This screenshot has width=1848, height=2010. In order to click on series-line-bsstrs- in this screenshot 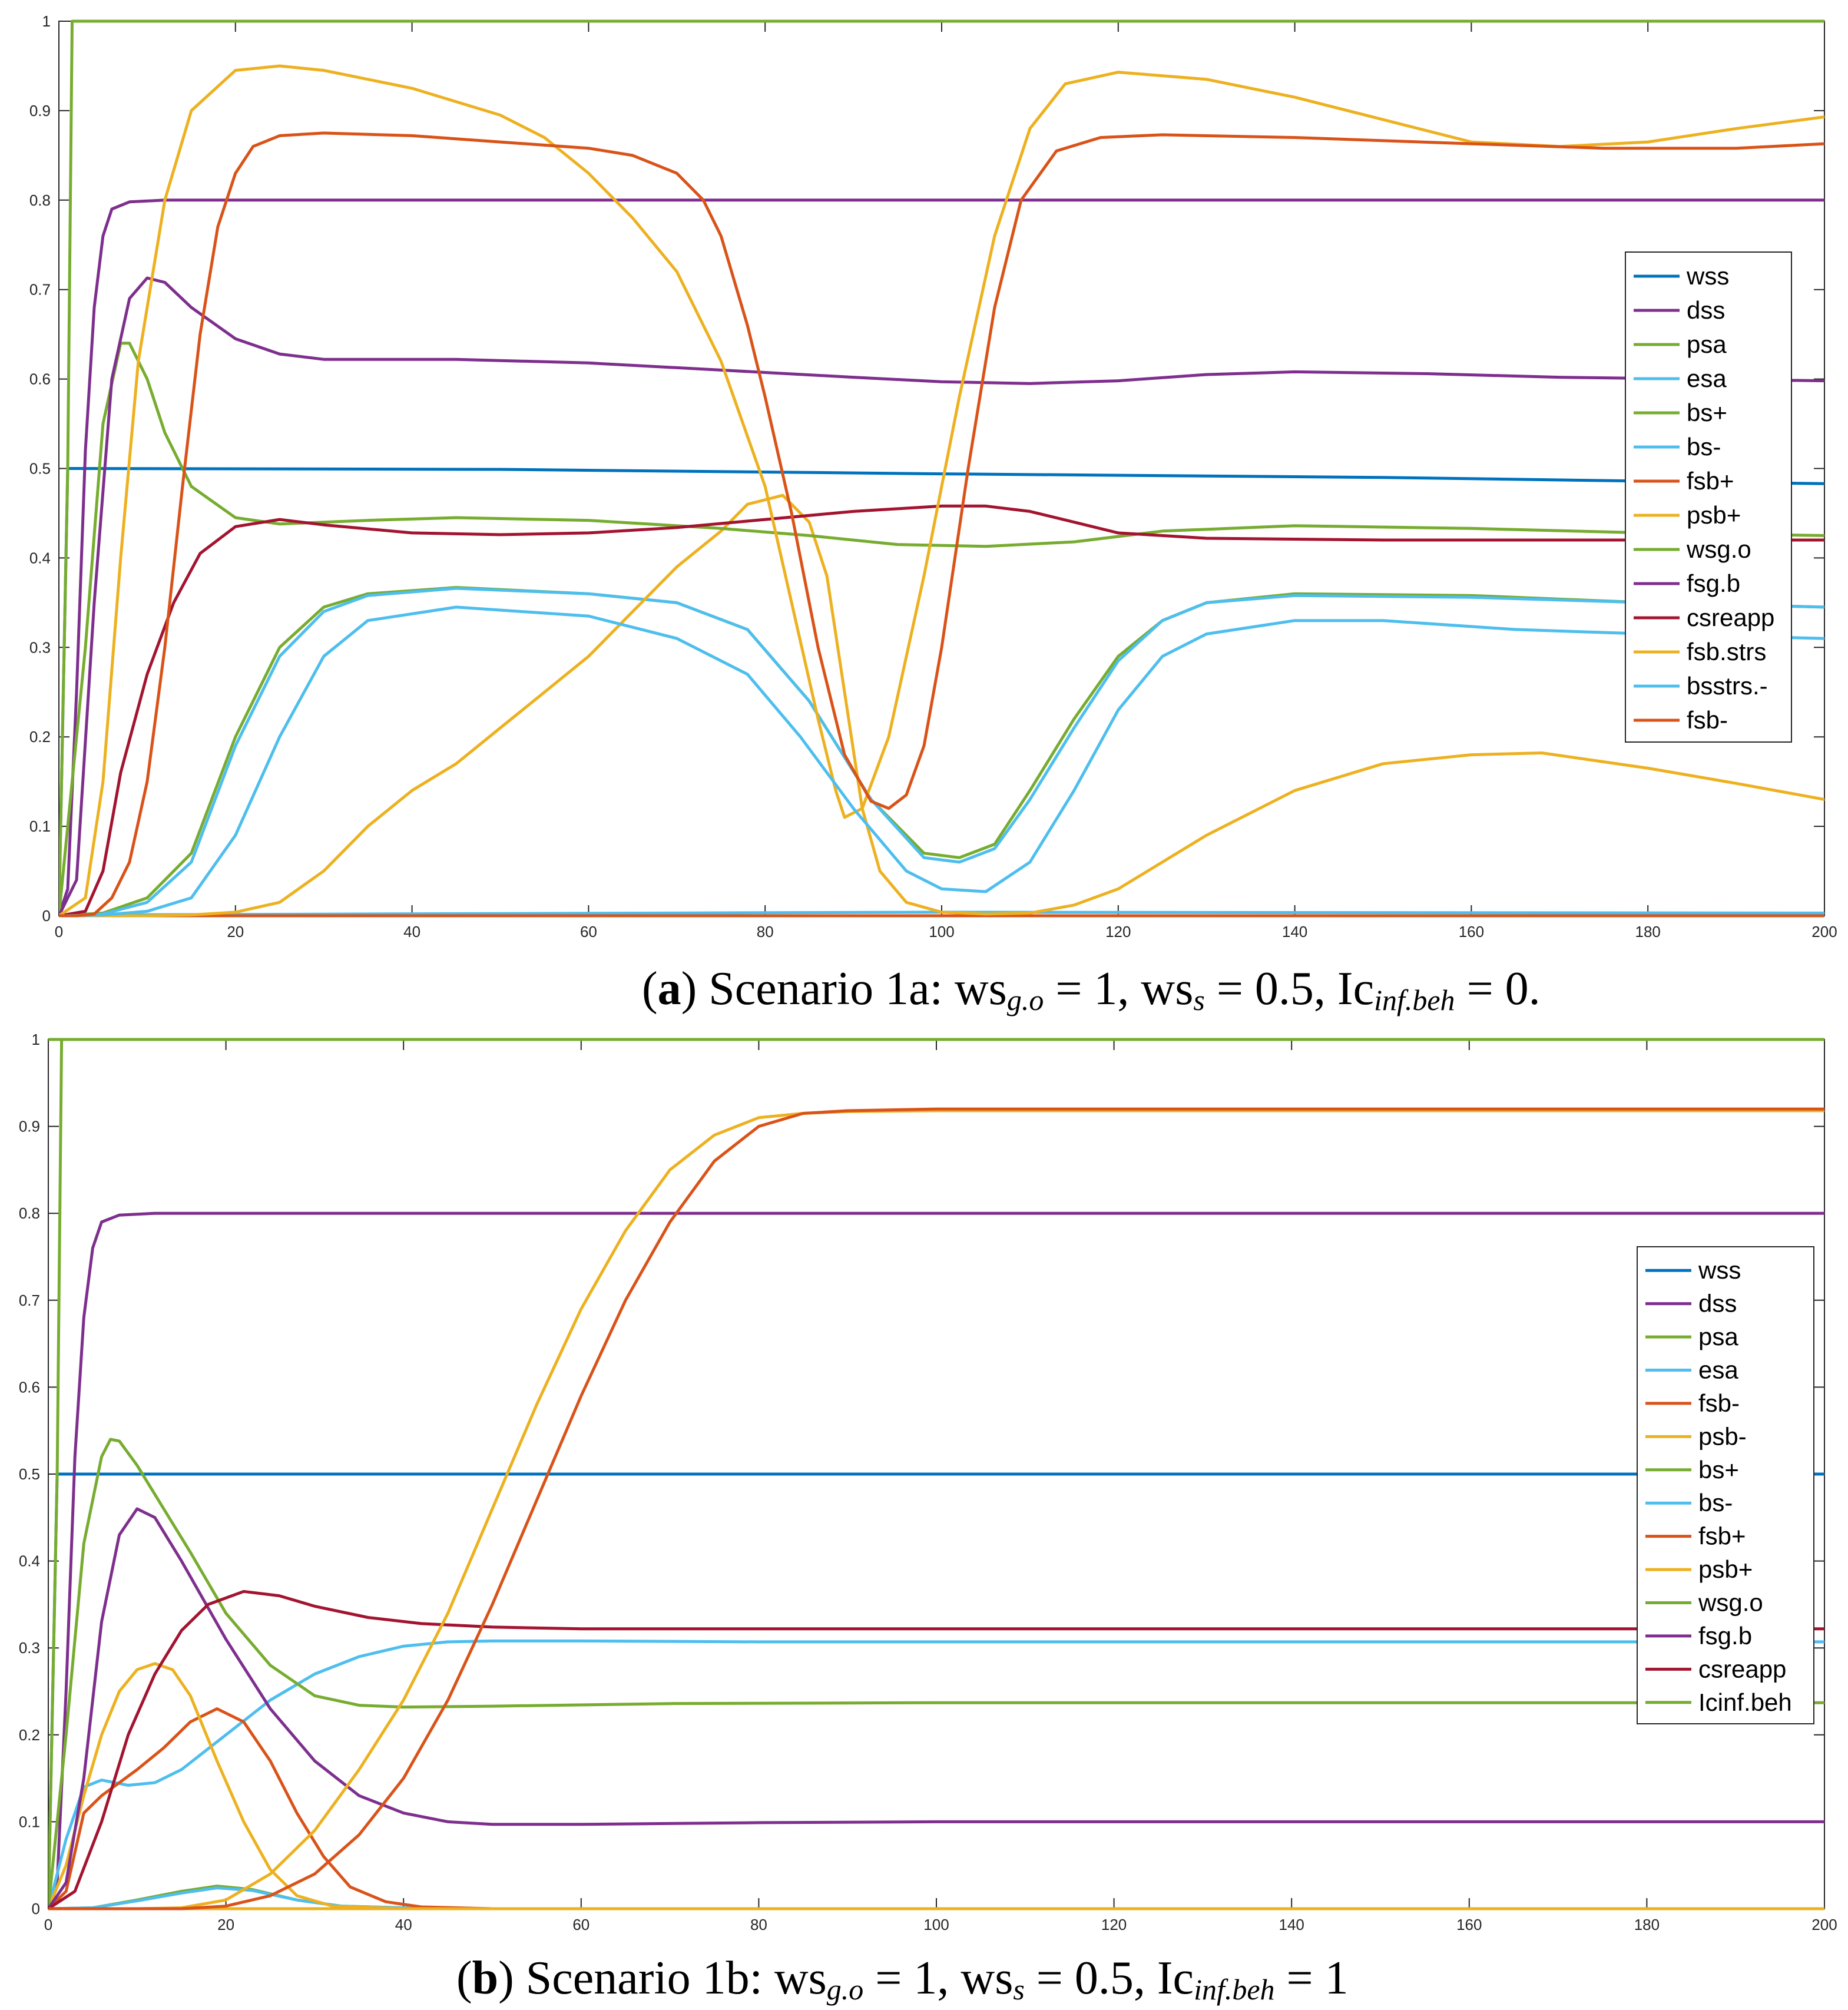, I will do `click(941, 761)`.